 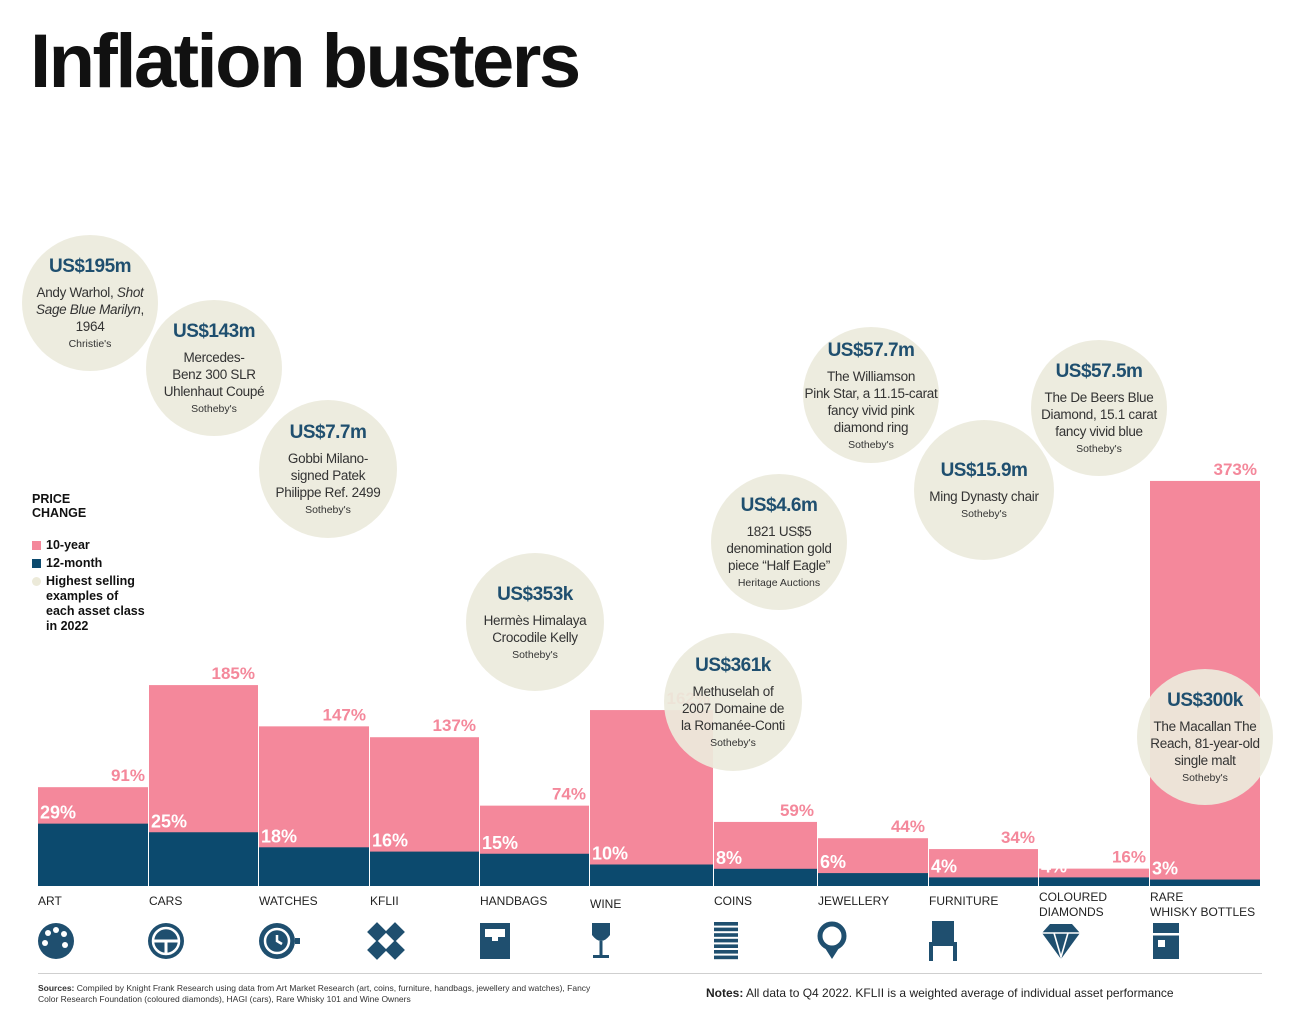 I want to click on coin-stack-icon, so click(x=726, y=941).